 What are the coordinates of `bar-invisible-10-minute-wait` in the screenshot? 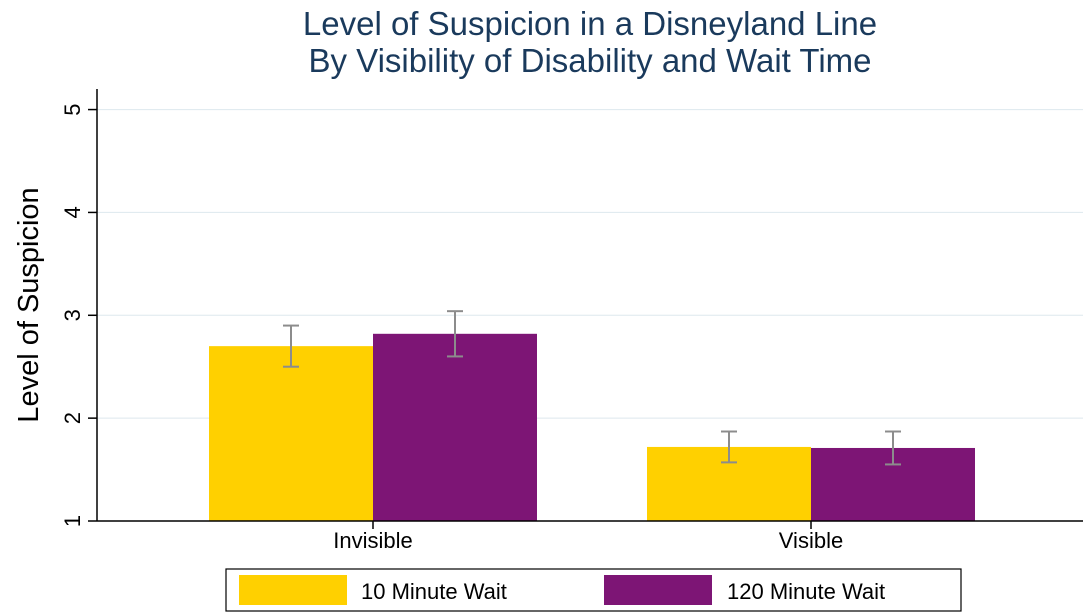 It's located at (291, 433).